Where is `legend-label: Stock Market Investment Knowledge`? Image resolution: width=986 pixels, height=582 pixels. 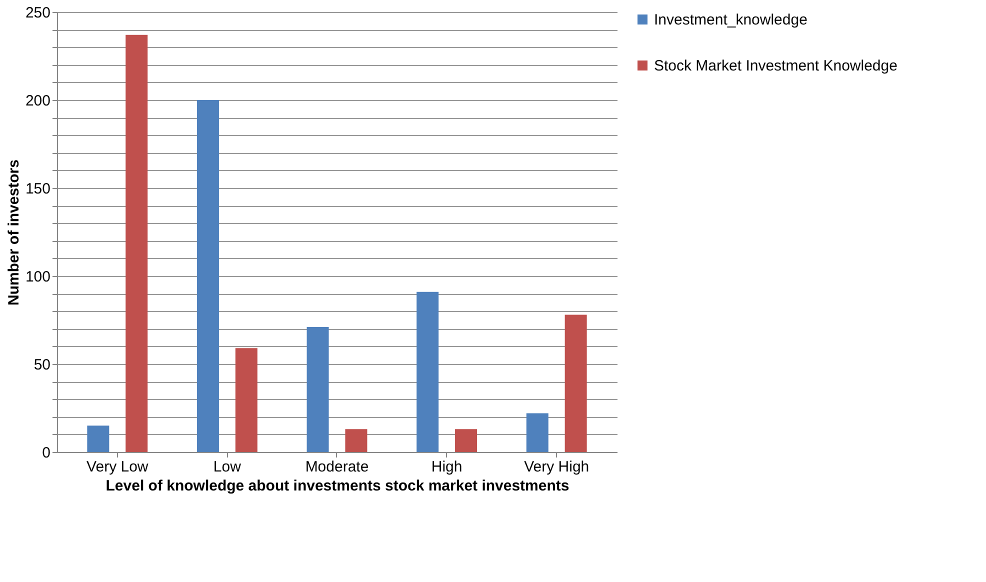 legend-label: Stock Market Investment Knowledge is located at coordinates (776, 66).